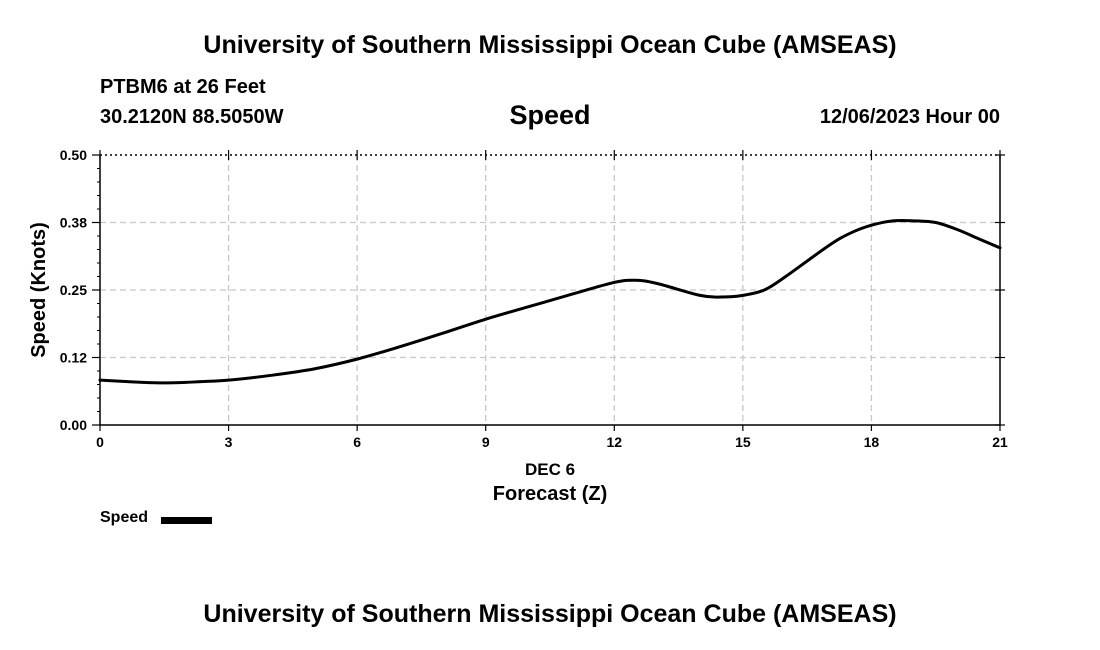  I want to click on x-tick-label: 15, so click(743, 442).